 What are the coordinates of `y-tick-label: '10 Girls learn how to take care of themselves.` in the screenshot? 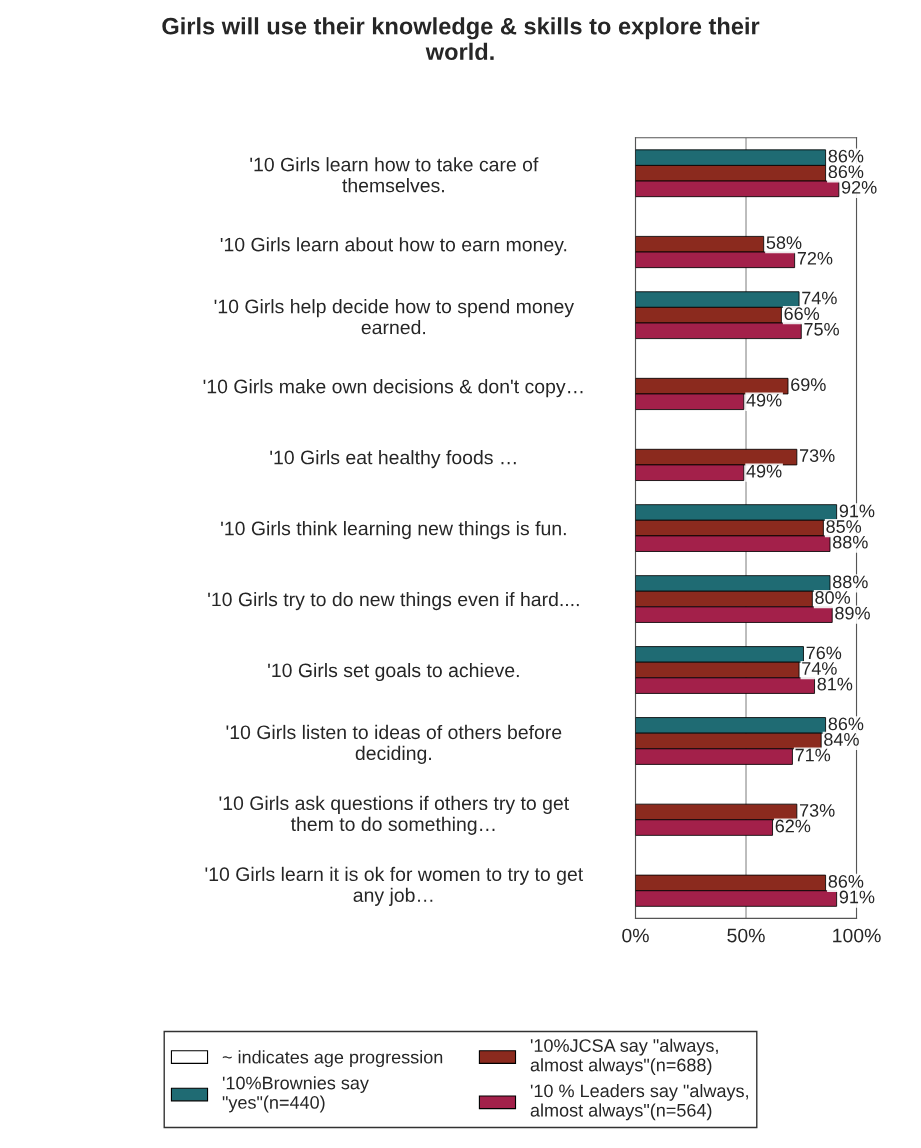 It's located at (394, 175).